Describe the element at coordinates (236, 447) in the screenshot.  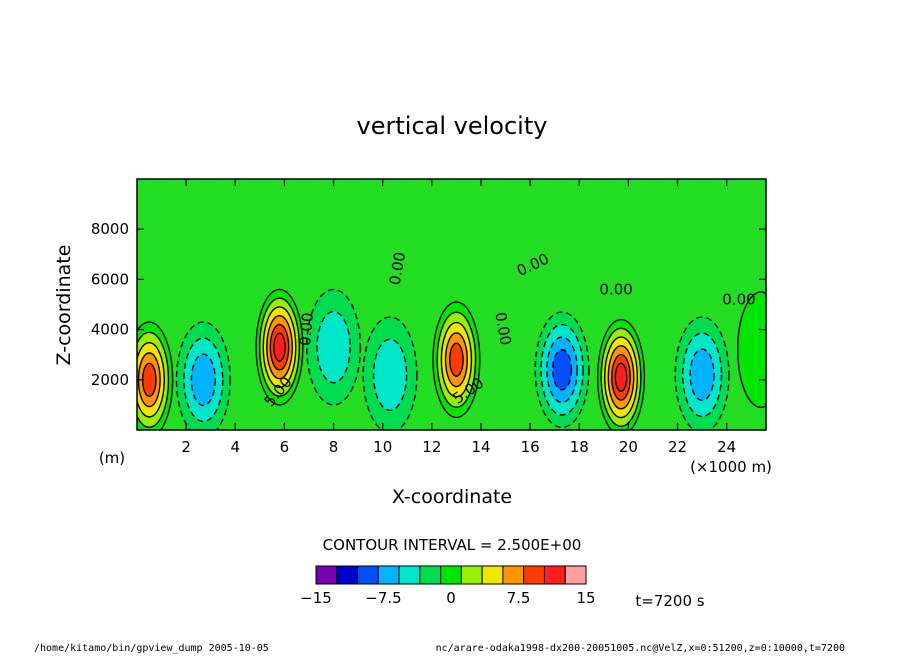
I see `x-tick-label: 4` at that location.